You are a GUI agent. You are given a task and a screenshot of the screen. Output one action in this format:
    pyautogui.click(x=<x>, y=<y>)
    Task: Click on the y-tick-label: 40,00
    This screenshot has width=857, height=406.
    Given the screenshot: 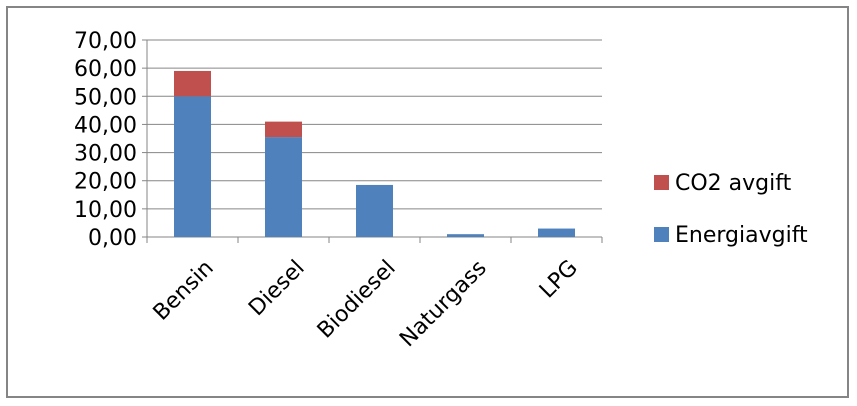 What is the action you would take?
    pyautogui.click(x=105, y=125)
    